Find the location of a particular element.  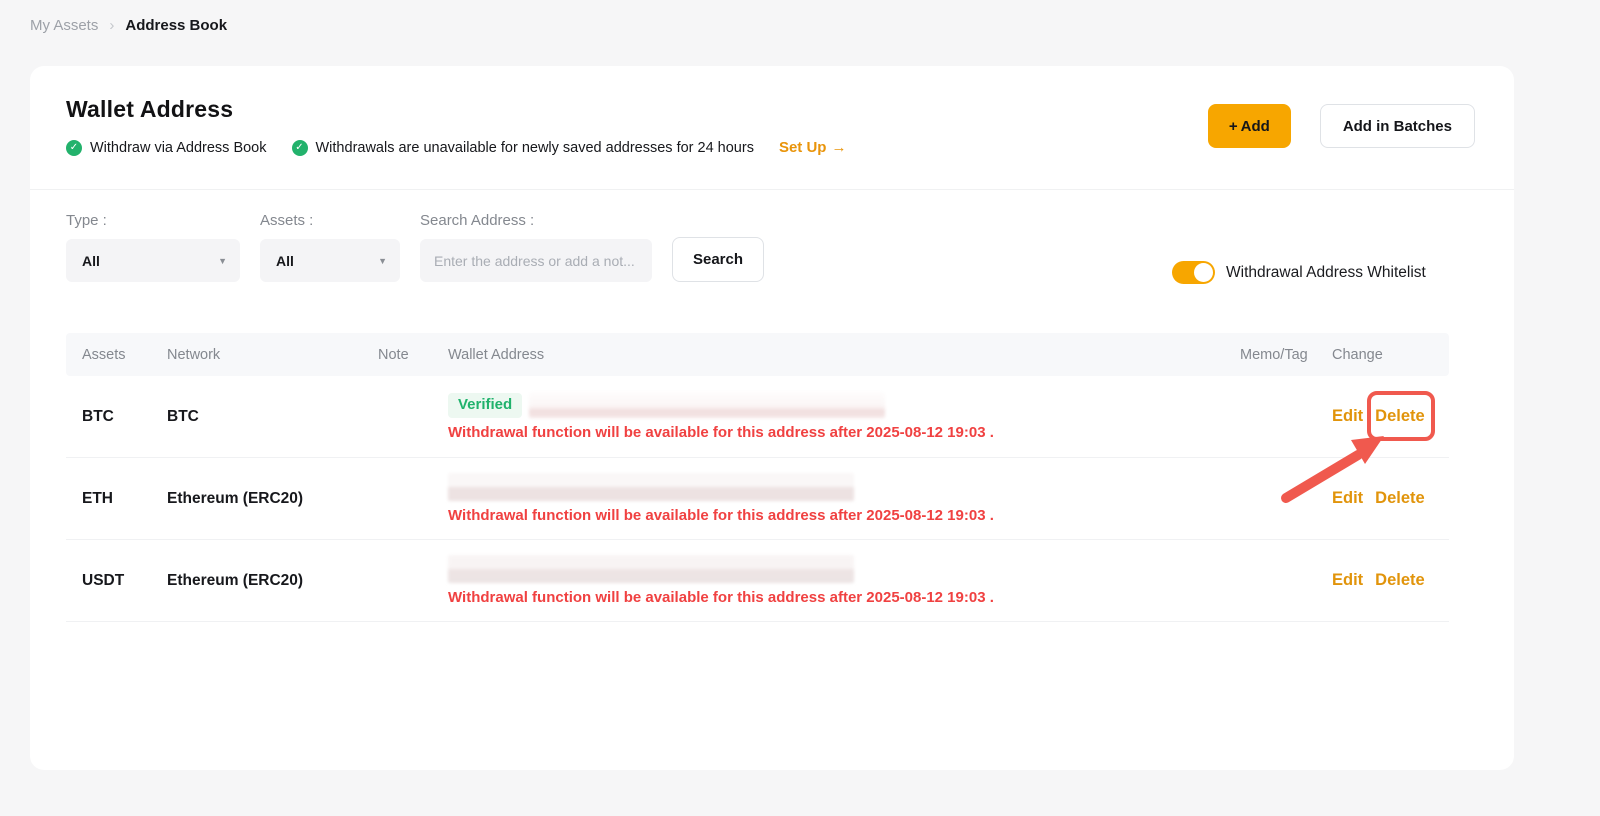

add-button-label: Add is located at coordinates (1255, 126).